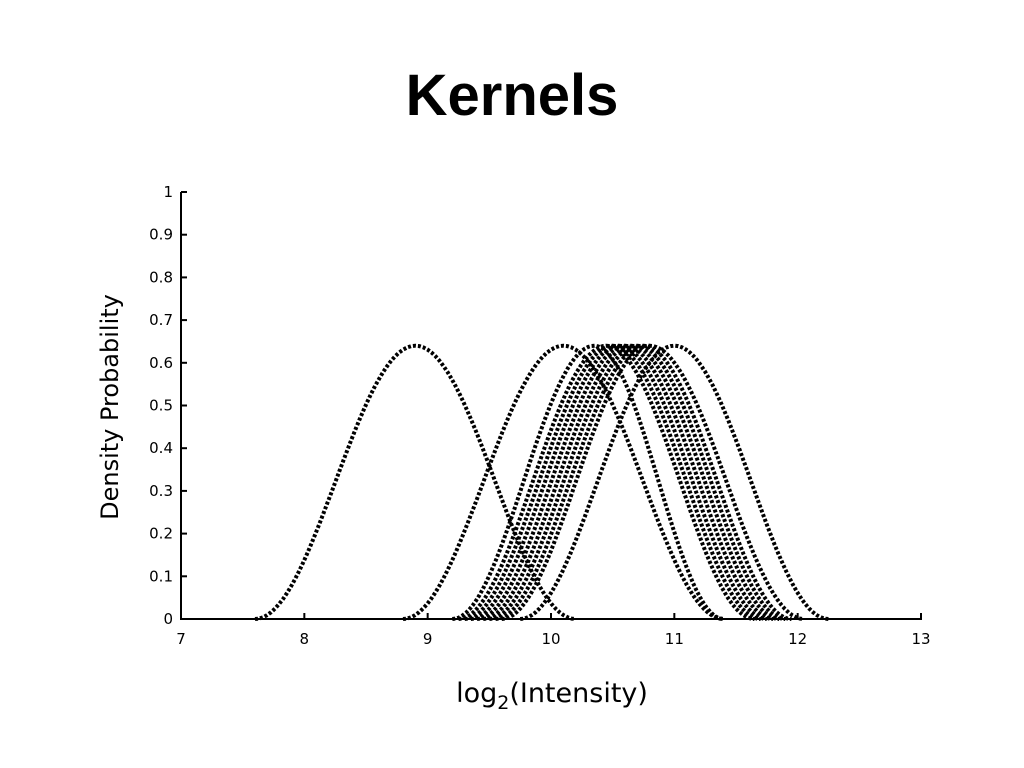 This screenshot has width=1024, height=768. I want to click on x-tick-label: 12, so click(797, 639).